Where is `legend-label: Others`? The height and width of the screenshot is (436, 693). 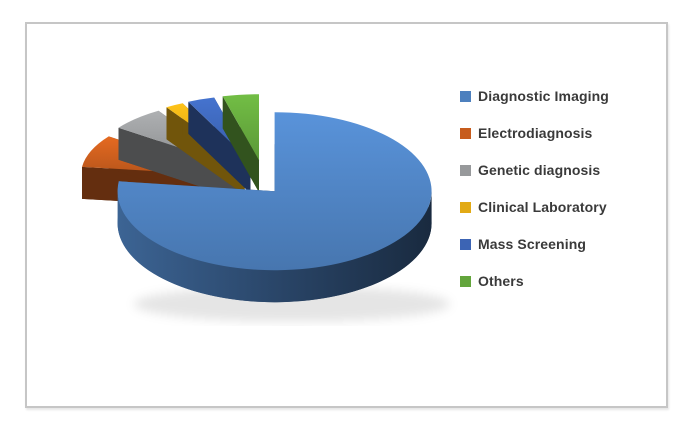 legend-label: Others is located at coordinates (501, 281).